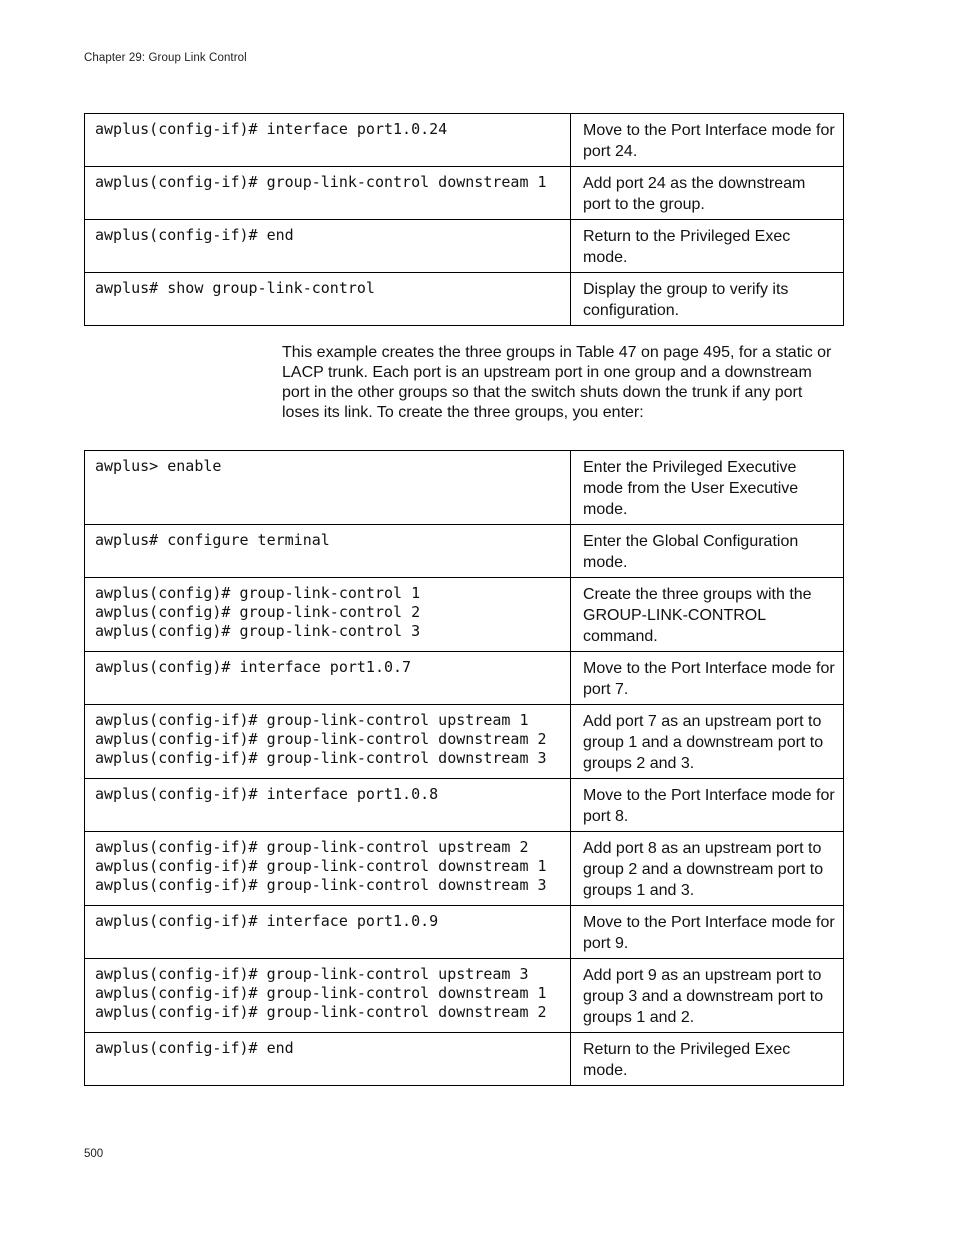 This screenshot has height=1235, width=954. I want to click on command-line: awplus(config-if)# interface port1.0.24, so click(271, 129).